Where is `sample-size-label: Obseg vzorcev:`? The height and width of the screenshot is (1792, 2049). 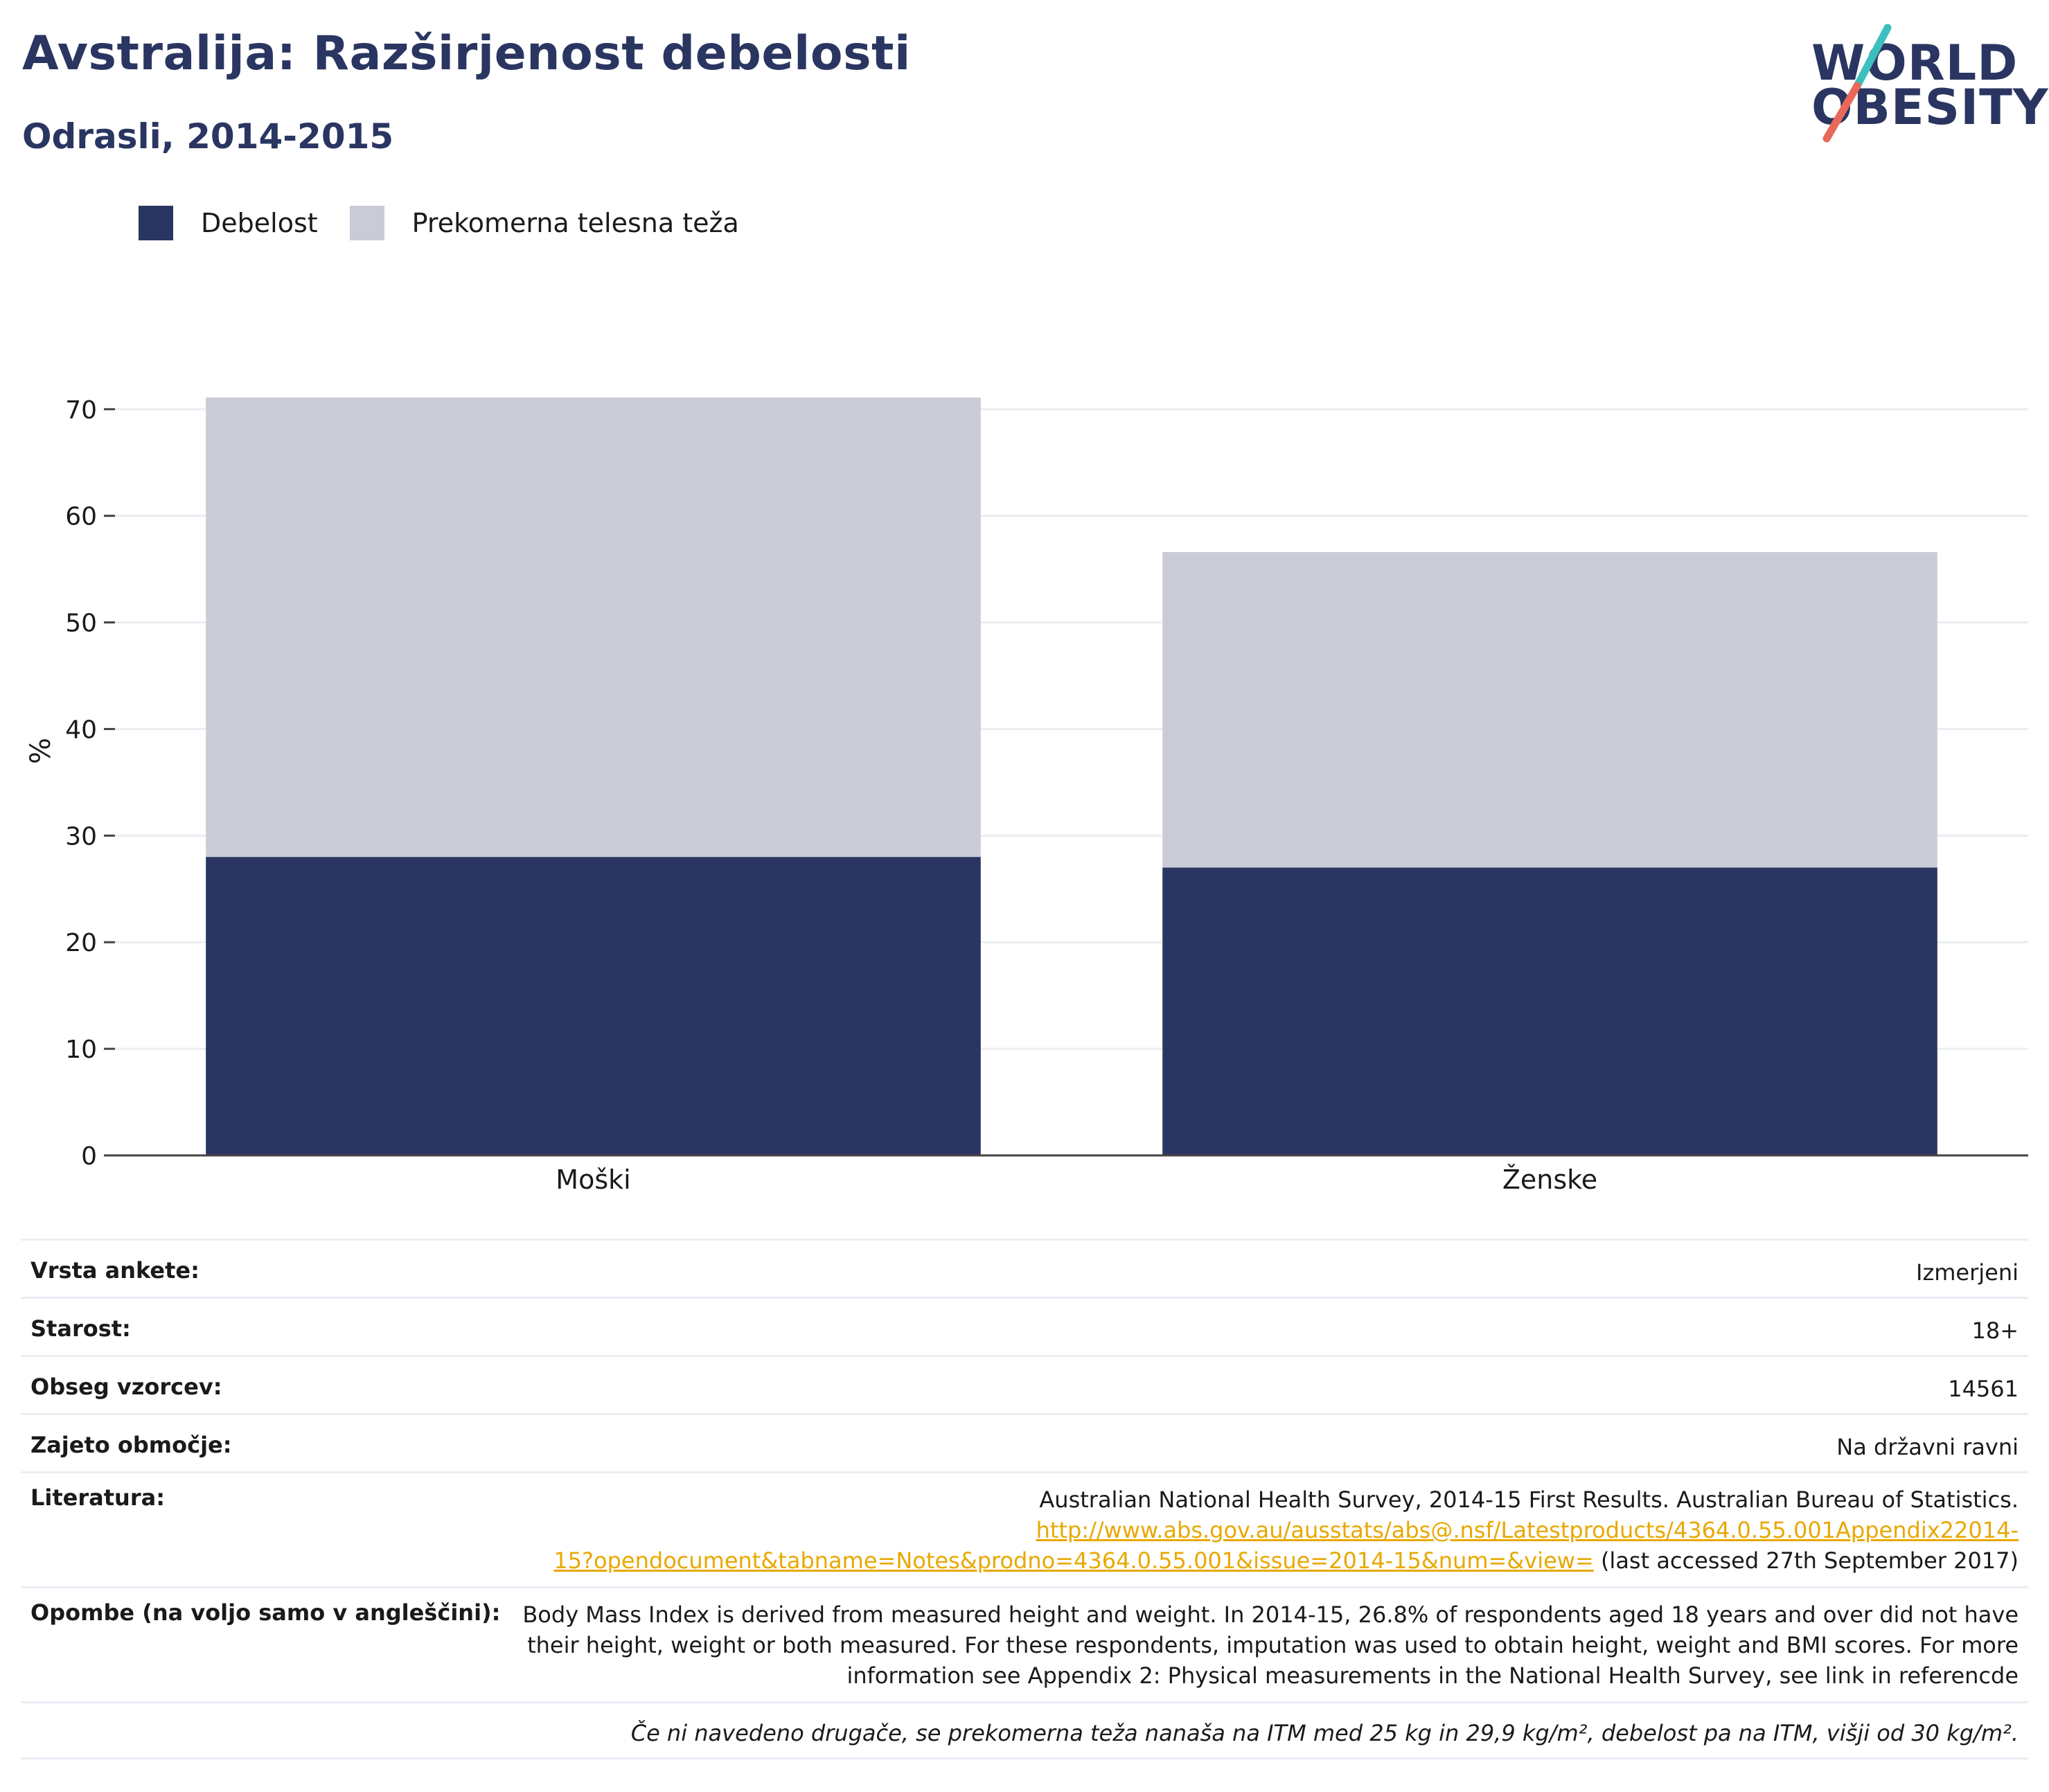 sample-size-label: Obseg vzorcev: is located at coordinates (126, 1387).